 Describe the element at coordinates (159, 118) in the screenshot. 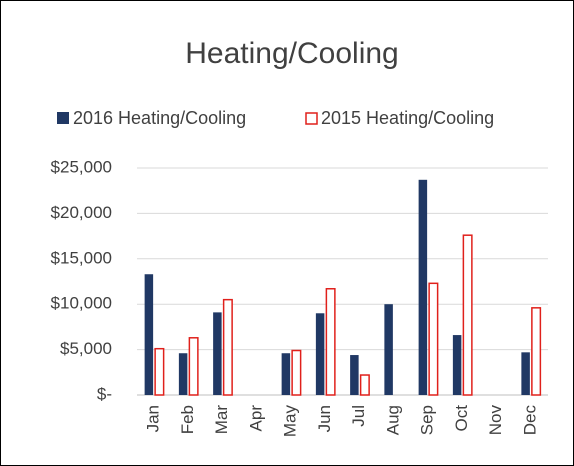

I see `legend-label: 2016 Heating/Cooling` at that location.